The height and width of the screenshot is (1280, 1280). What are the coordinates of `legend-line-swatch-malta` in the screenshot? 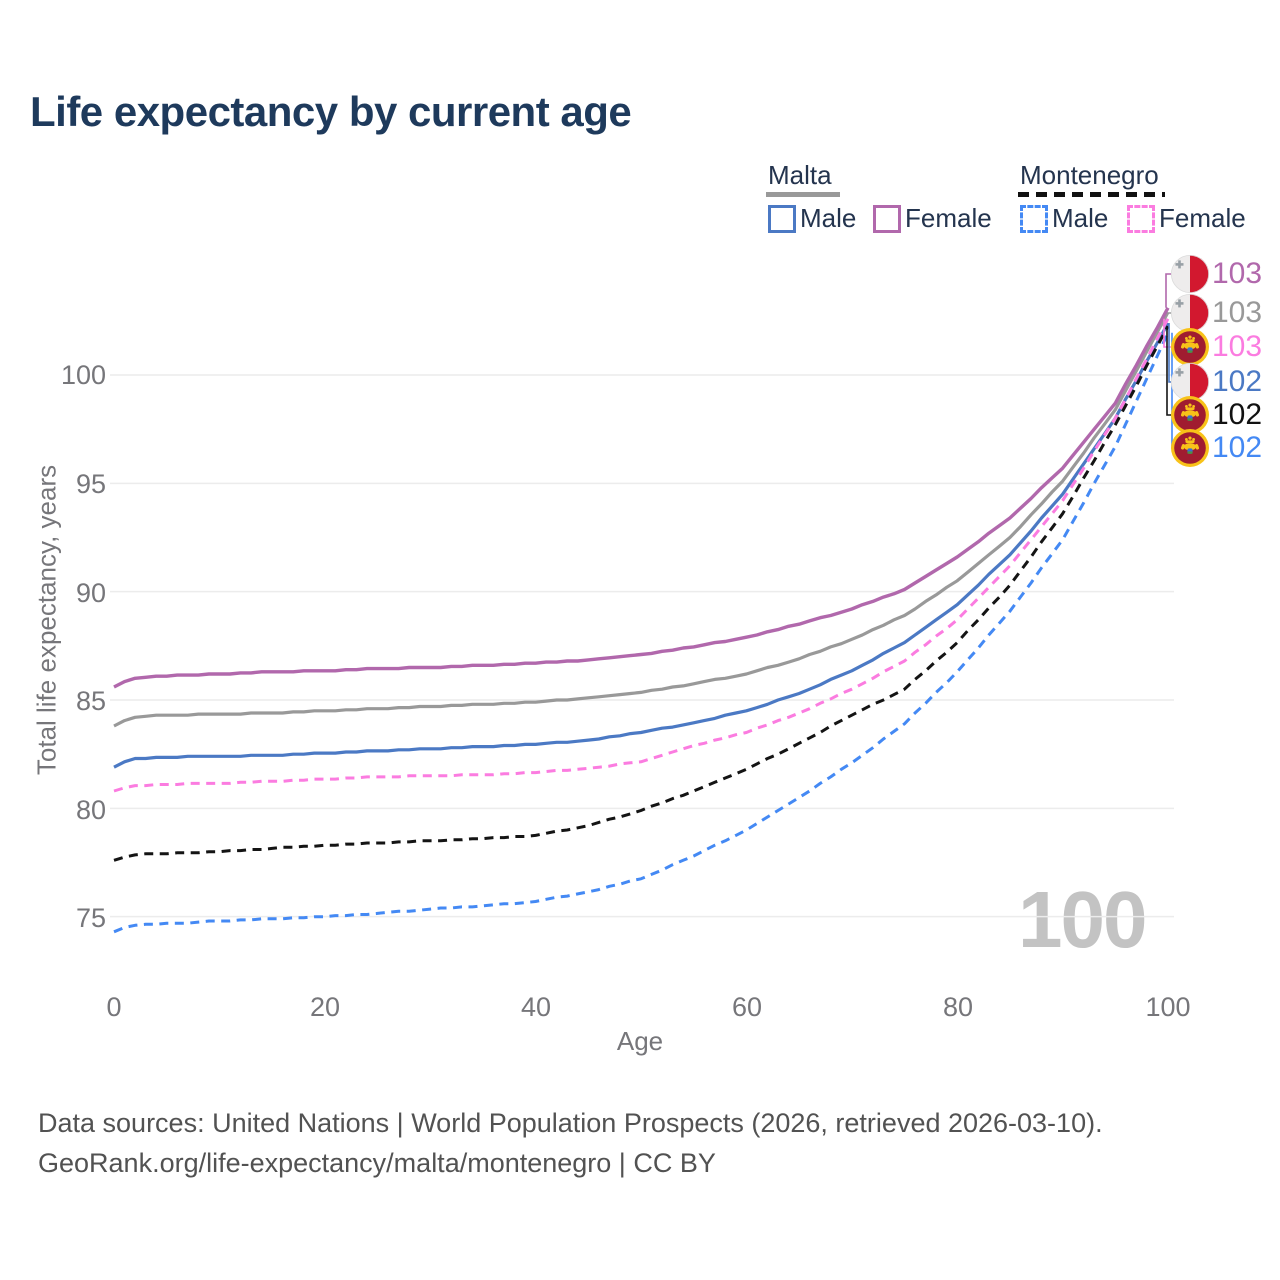 It's located at (803, 194).